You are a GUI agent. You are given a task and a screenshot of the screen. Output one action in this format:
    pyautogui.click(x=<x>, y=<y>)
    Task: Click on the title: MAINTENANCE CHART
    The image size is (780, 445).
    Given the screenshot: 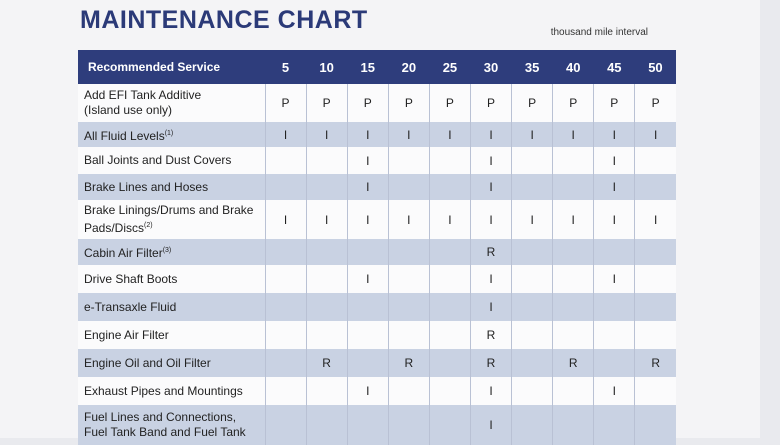 What is the action you would take?
    pyautogui.click(x=224, y=20)
    